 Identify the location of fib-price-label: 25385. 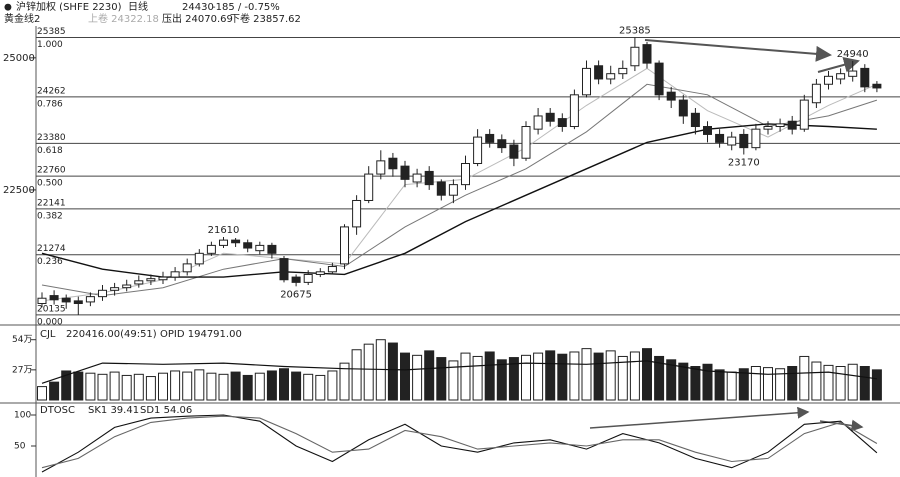
(51, 32).